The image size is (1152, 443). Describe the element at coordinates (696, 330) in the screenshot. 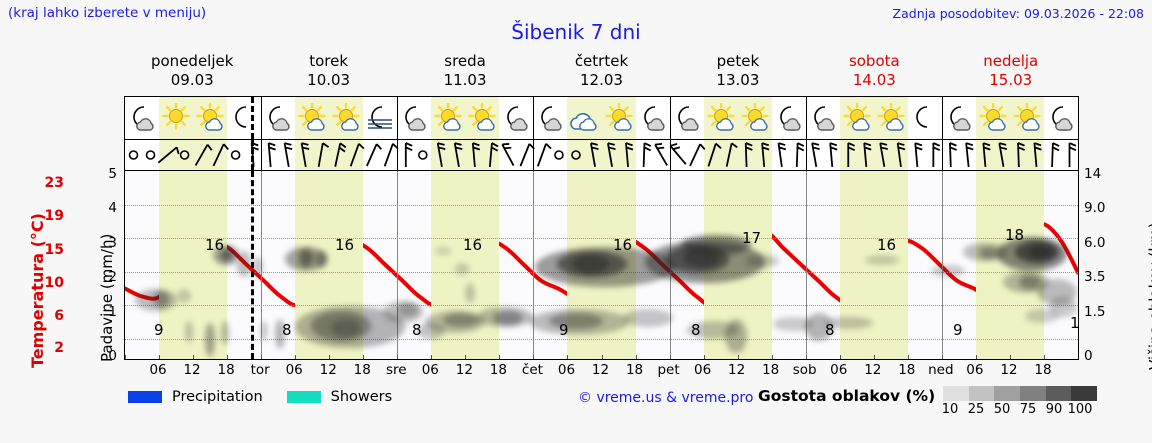

I see `temperature-value-label: 8` at that location.